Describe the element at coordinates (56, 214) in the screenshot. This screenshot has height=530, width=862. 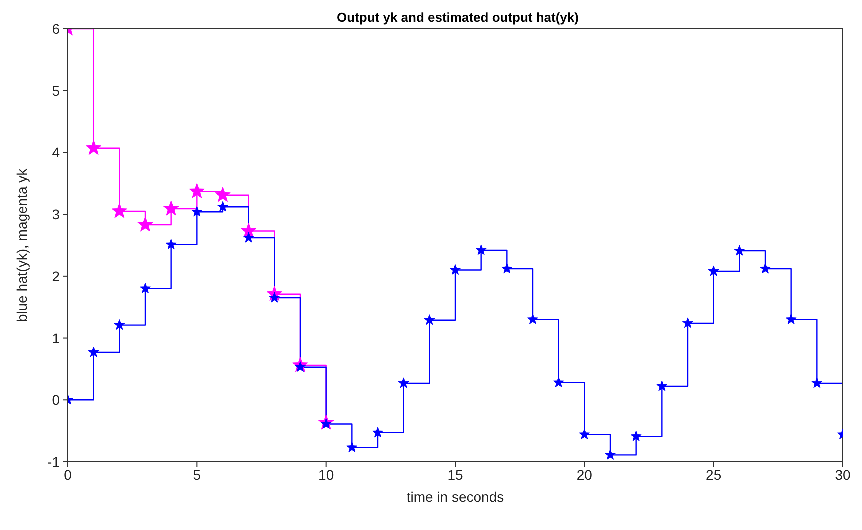
I see `y-tick-label: 3` at that location.